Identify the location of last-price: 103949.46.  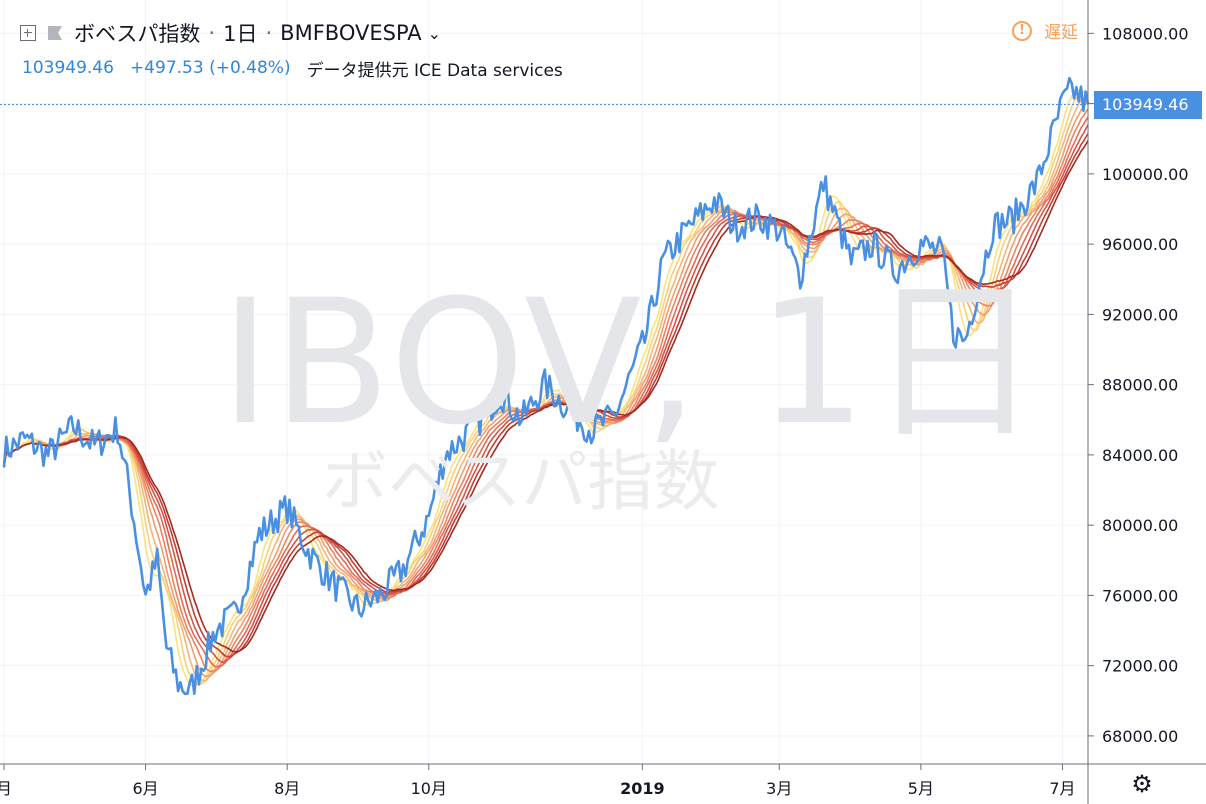
(68, 68).